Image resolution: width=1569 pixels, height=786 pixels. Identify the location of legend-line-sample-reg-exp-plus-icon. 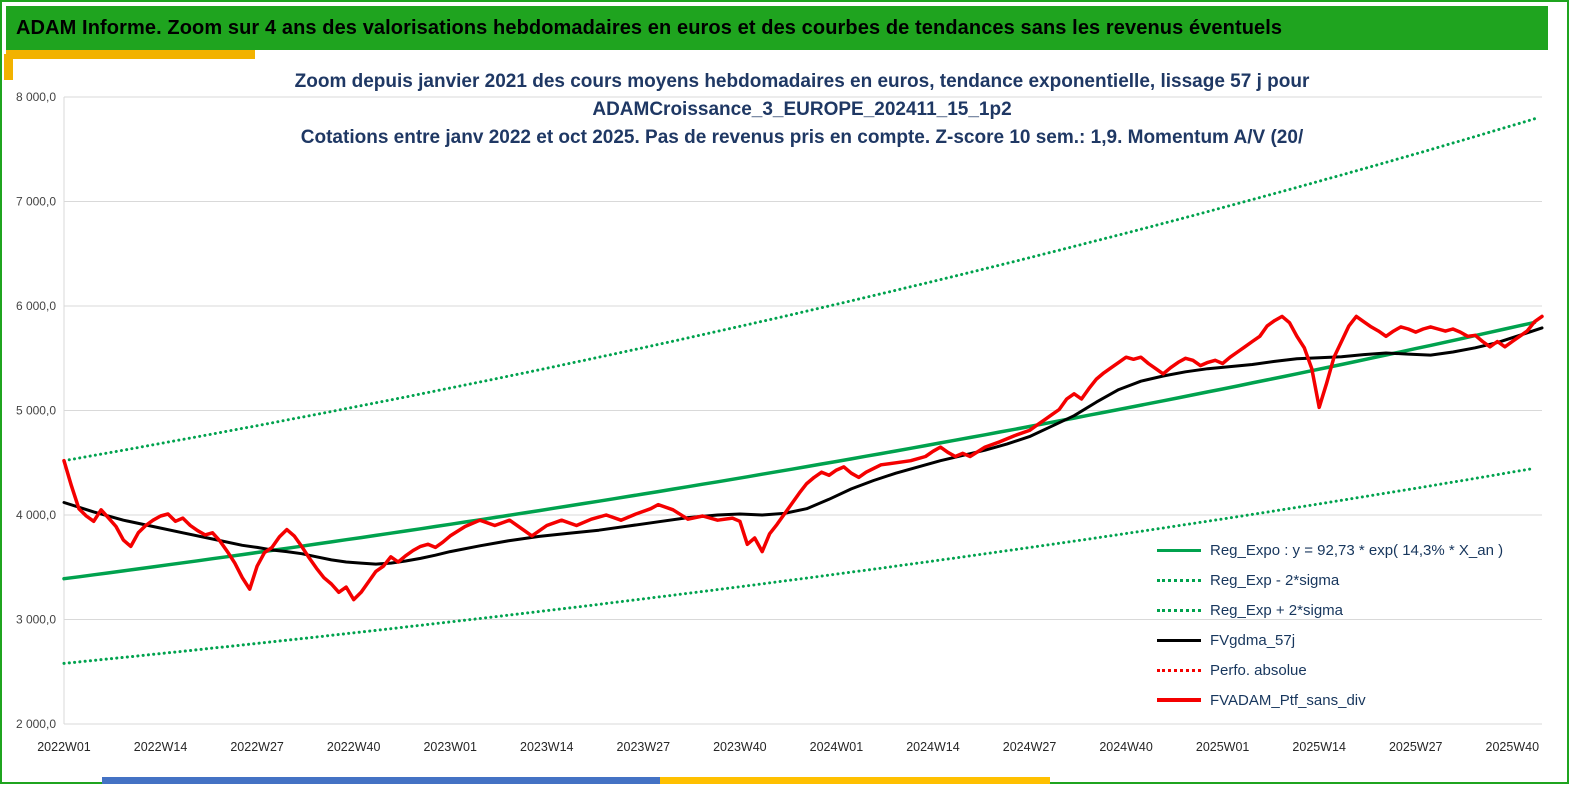
(1179, 610).